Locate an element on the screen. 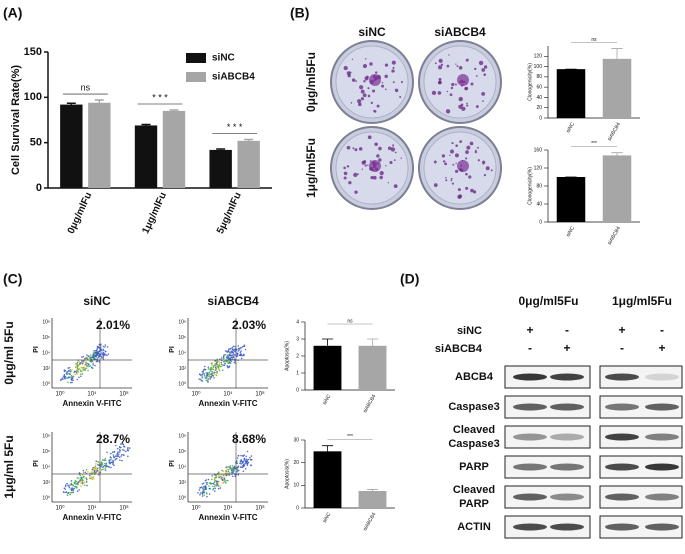 Image resolution: width=685 pixels, height=554 pixels. panel-label: (D) is located at coordinates (409, 279).